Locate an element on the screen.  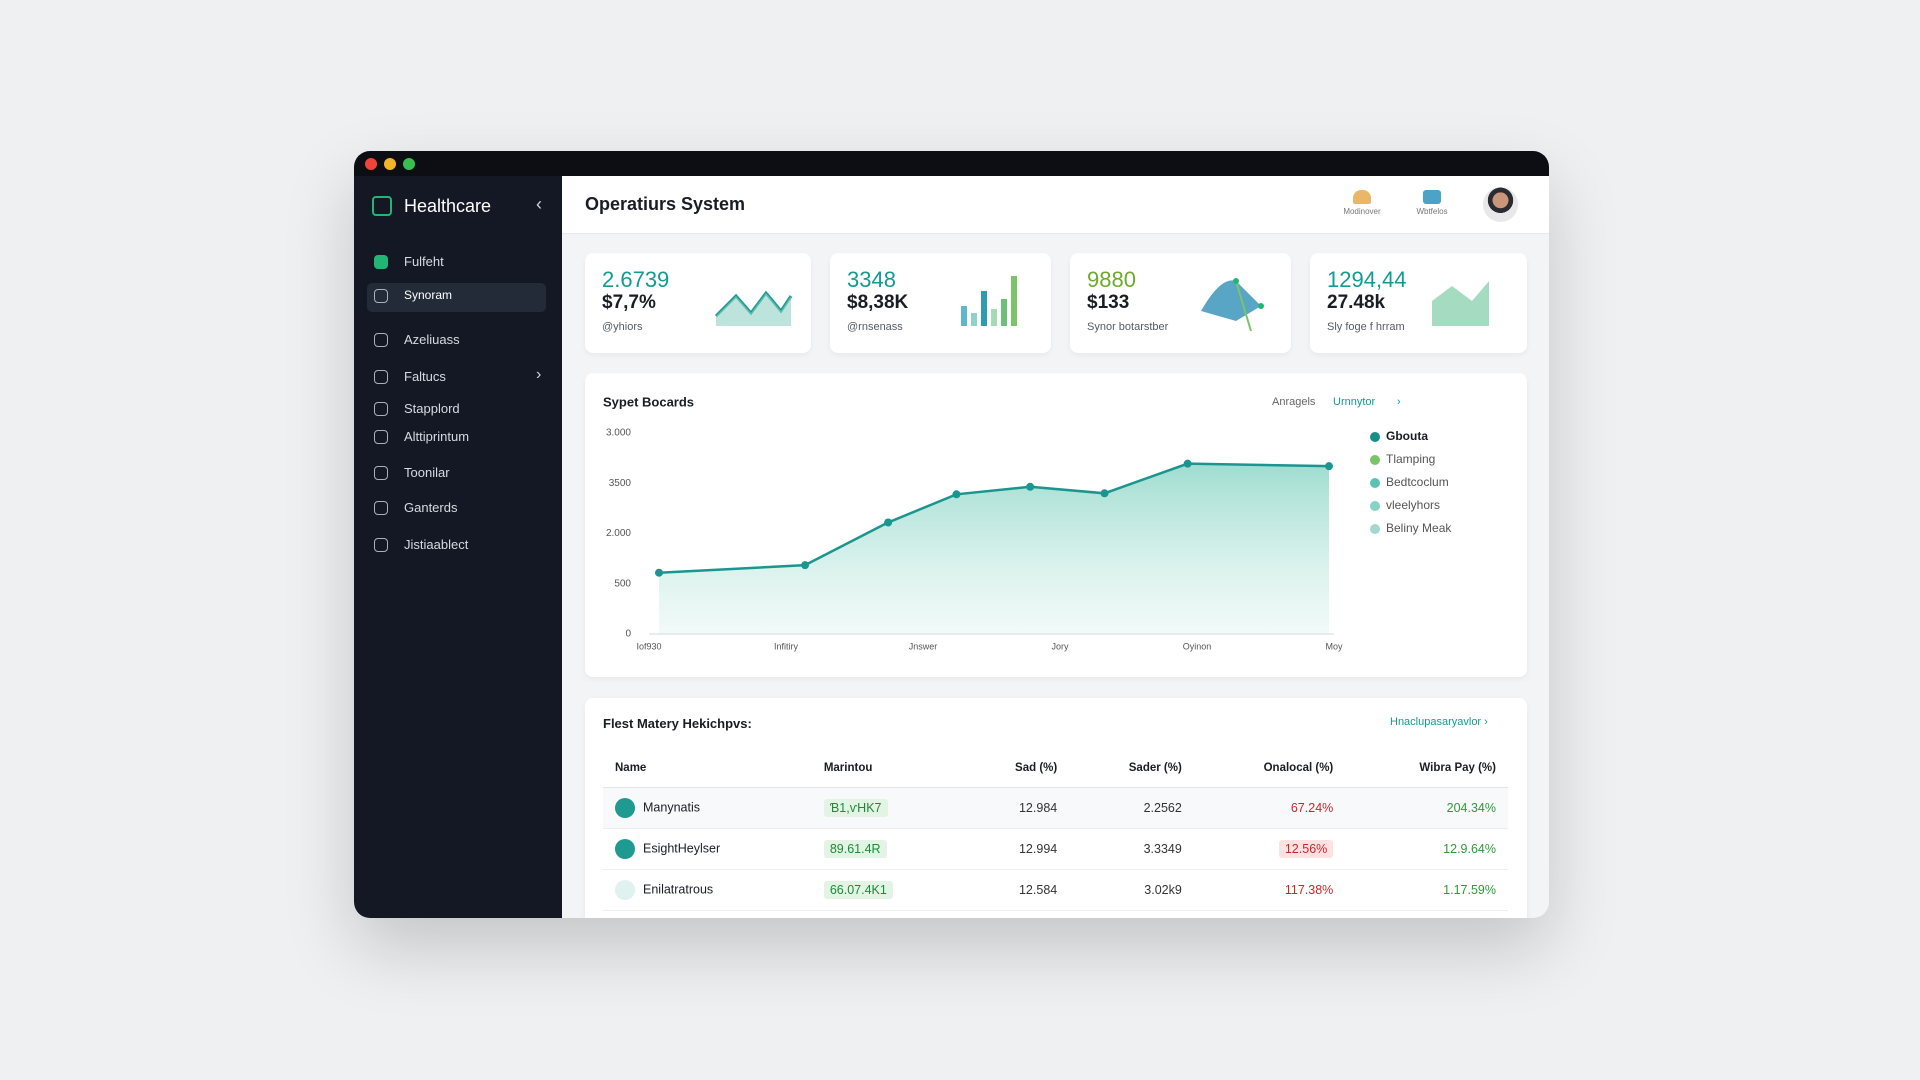
chart-title: Sypet Bocards is located at coordinates (648, 401).